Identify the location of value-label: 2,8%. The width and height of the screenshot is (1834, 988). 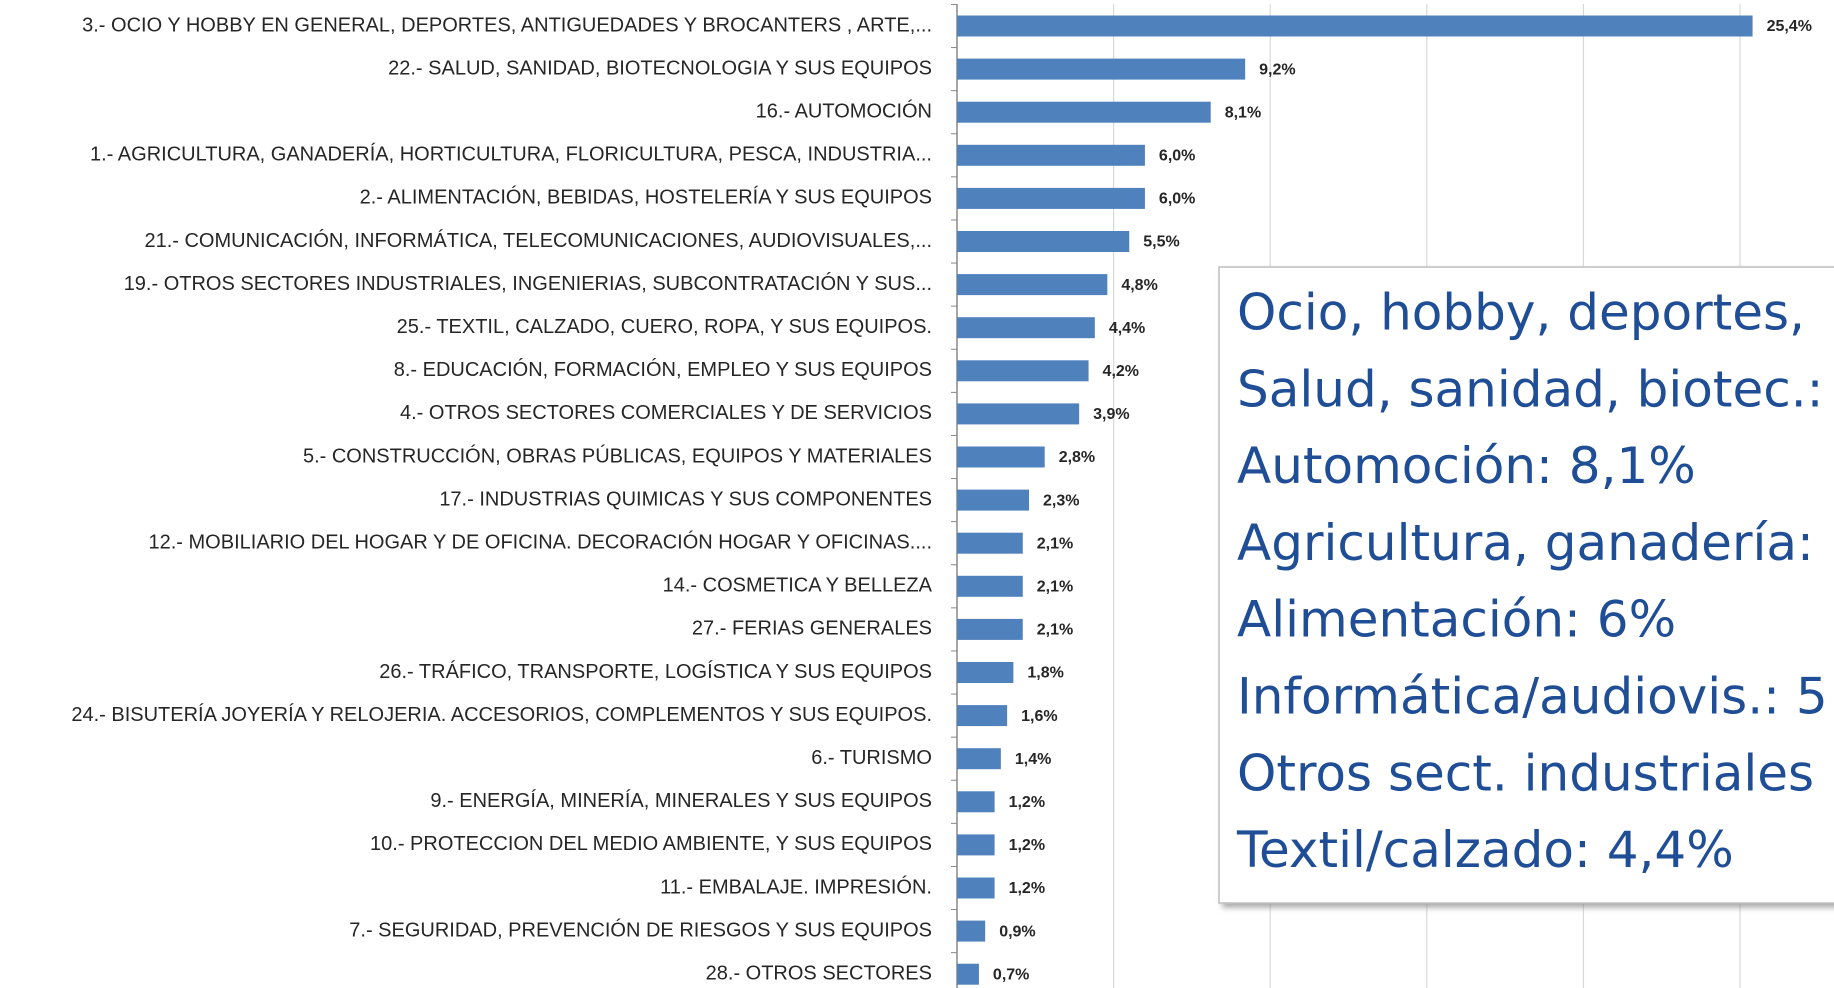
(1077, 457).